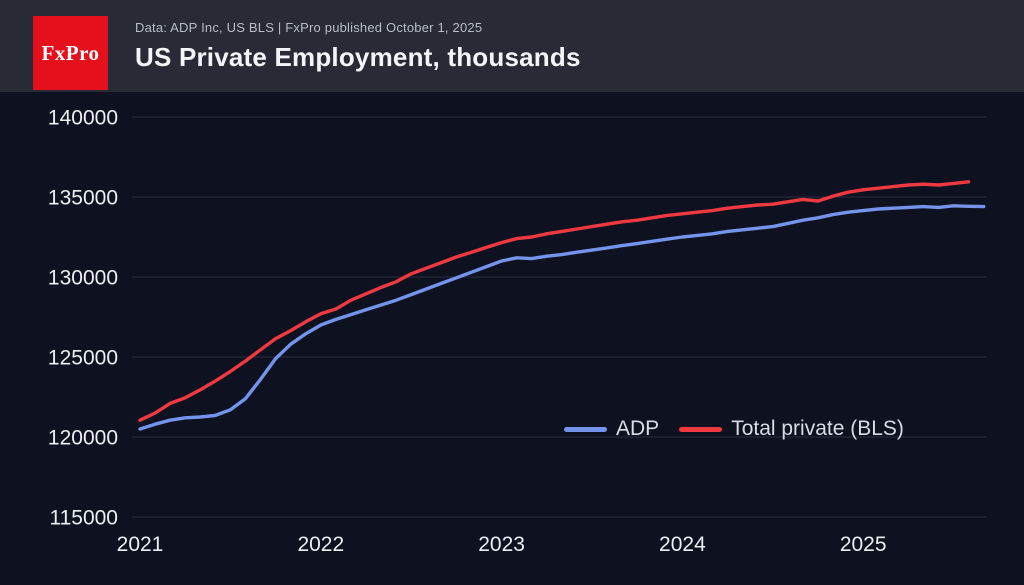 The width and height of the screenshot is (1024, 585). I want to click on x-tick-label: 2023, so click(501, 544).